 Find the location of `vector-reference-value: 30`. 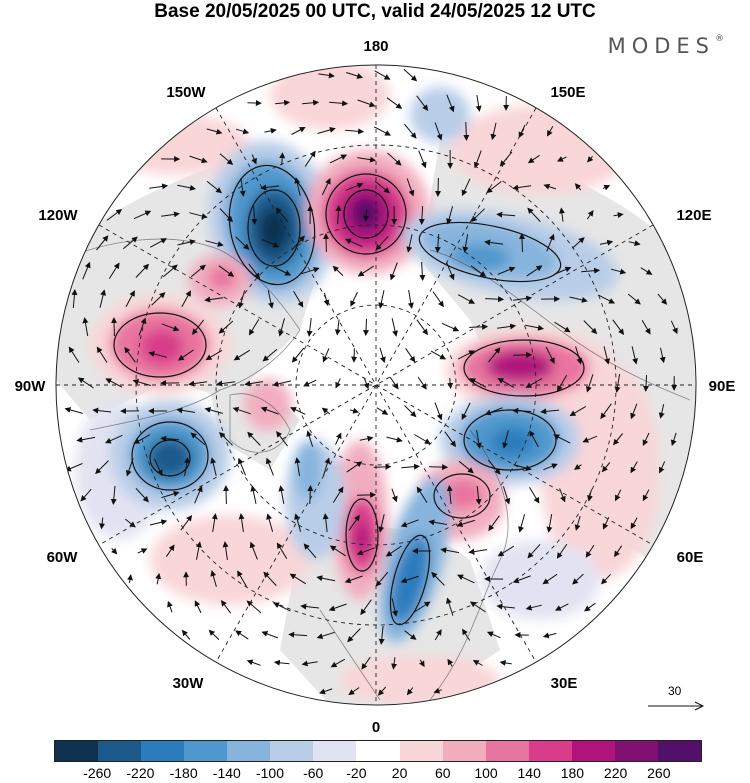

vector-reference-value: 30 is located at coordinates (675, 691).